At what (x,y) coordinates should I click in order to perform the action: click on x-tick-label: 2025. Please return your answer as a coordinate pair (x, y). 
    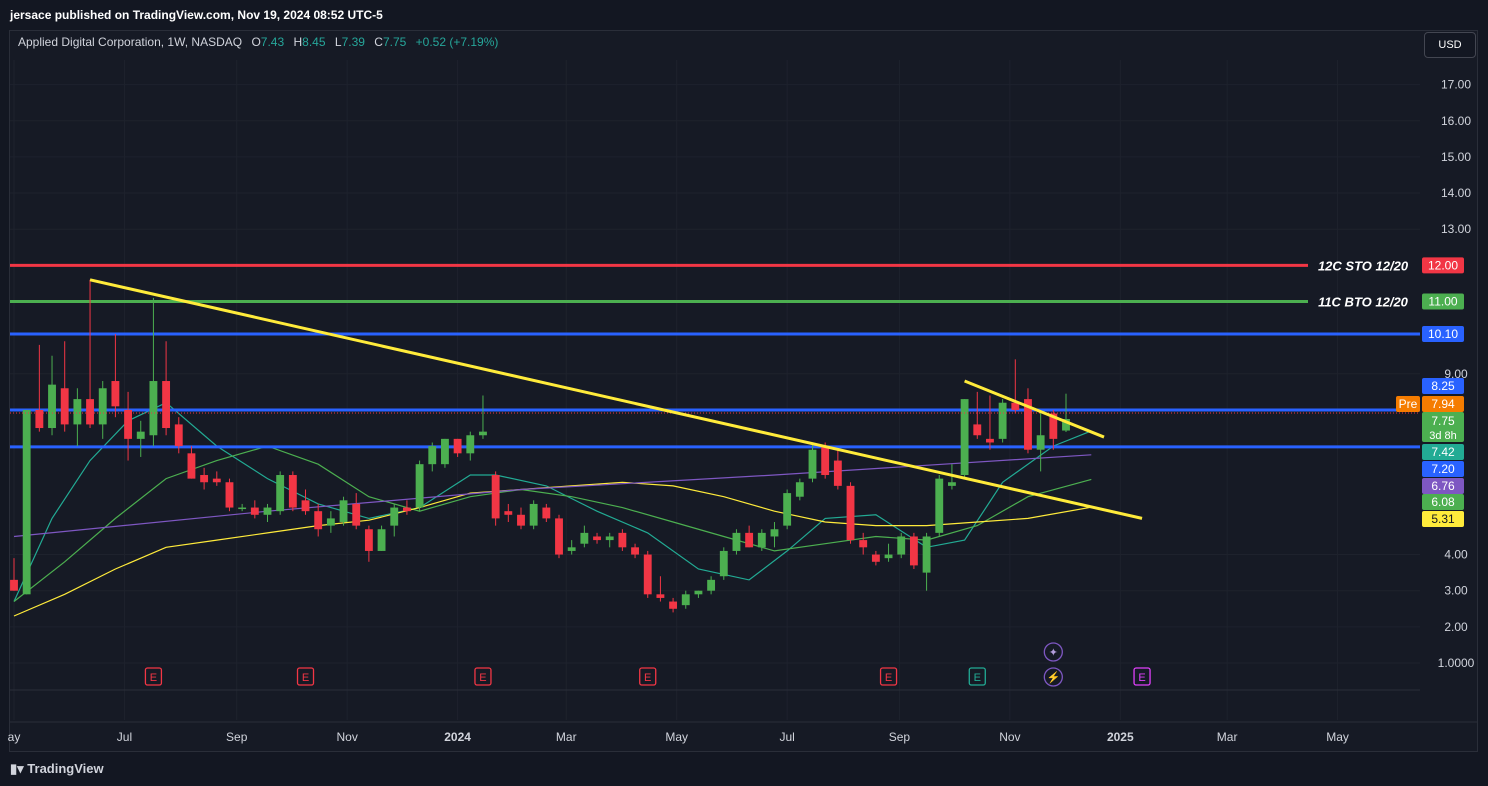
    Looking at the image, I should click on (1120, 737).